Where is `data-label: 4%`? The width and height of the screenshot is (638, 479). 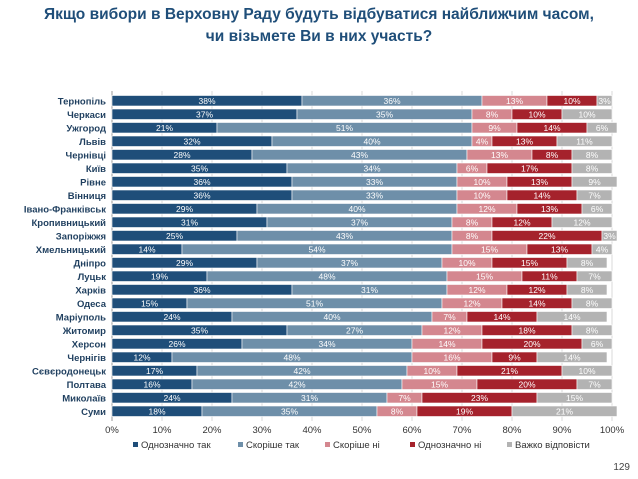
data-label: 4% is located at coordinates (482, 142).